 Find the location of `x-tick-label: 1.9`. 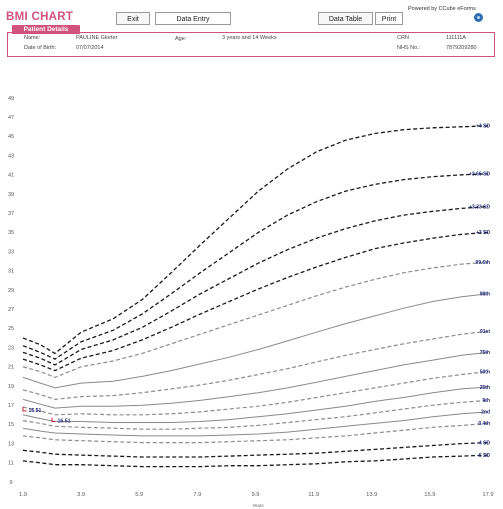

x-tick-label: 1.9 is located at coordinates (23, 495).